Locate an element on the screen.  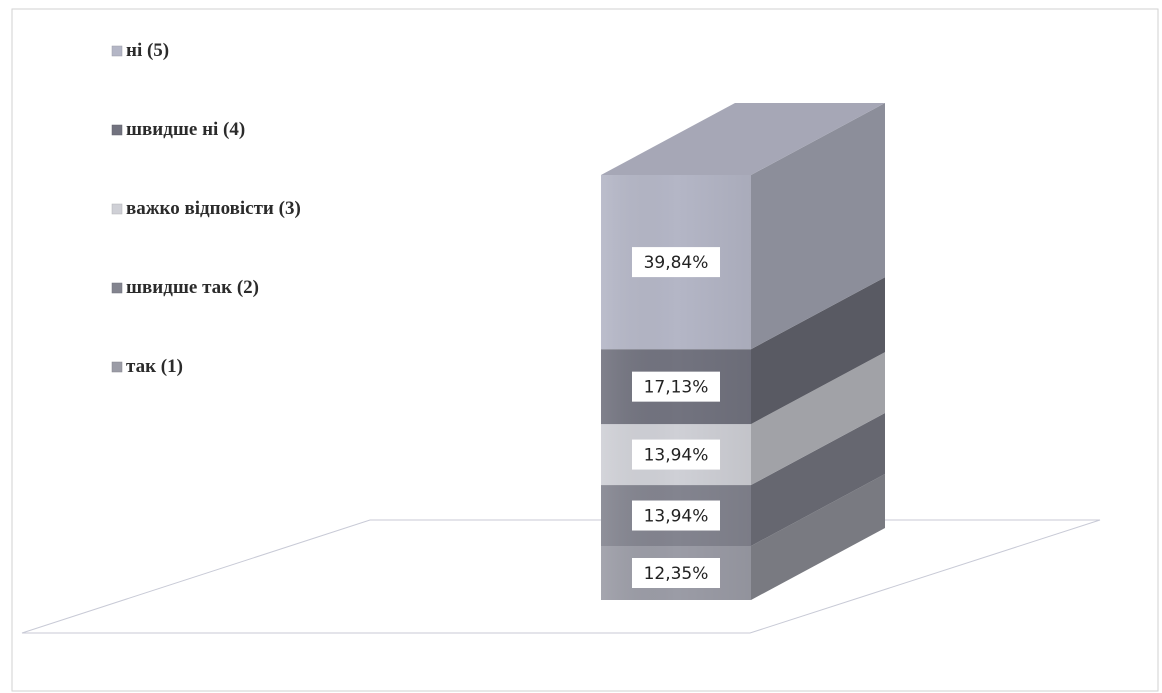
data-label: 39,84% is located at coordinates (676, 263).